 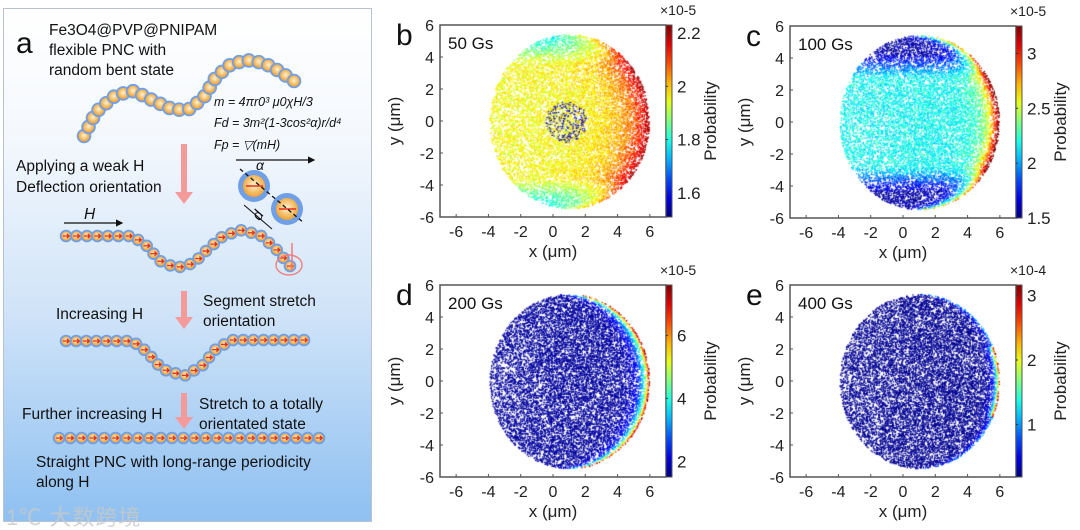 I want to click on field-strength-label: 100 Gs, so click(x=825, y=44).